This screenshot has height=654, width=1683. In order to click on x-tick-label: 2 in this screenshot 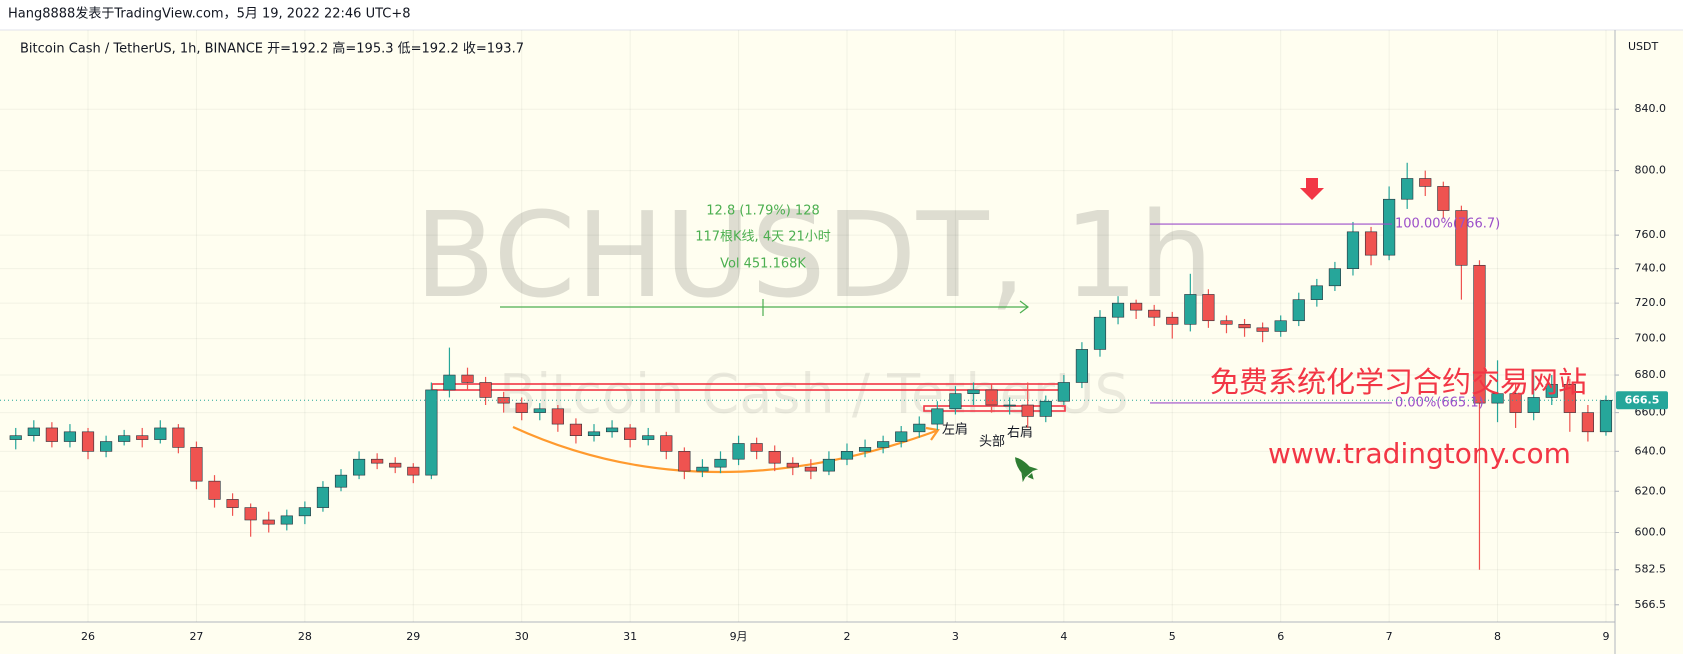, I will do `click(846, 636)`.